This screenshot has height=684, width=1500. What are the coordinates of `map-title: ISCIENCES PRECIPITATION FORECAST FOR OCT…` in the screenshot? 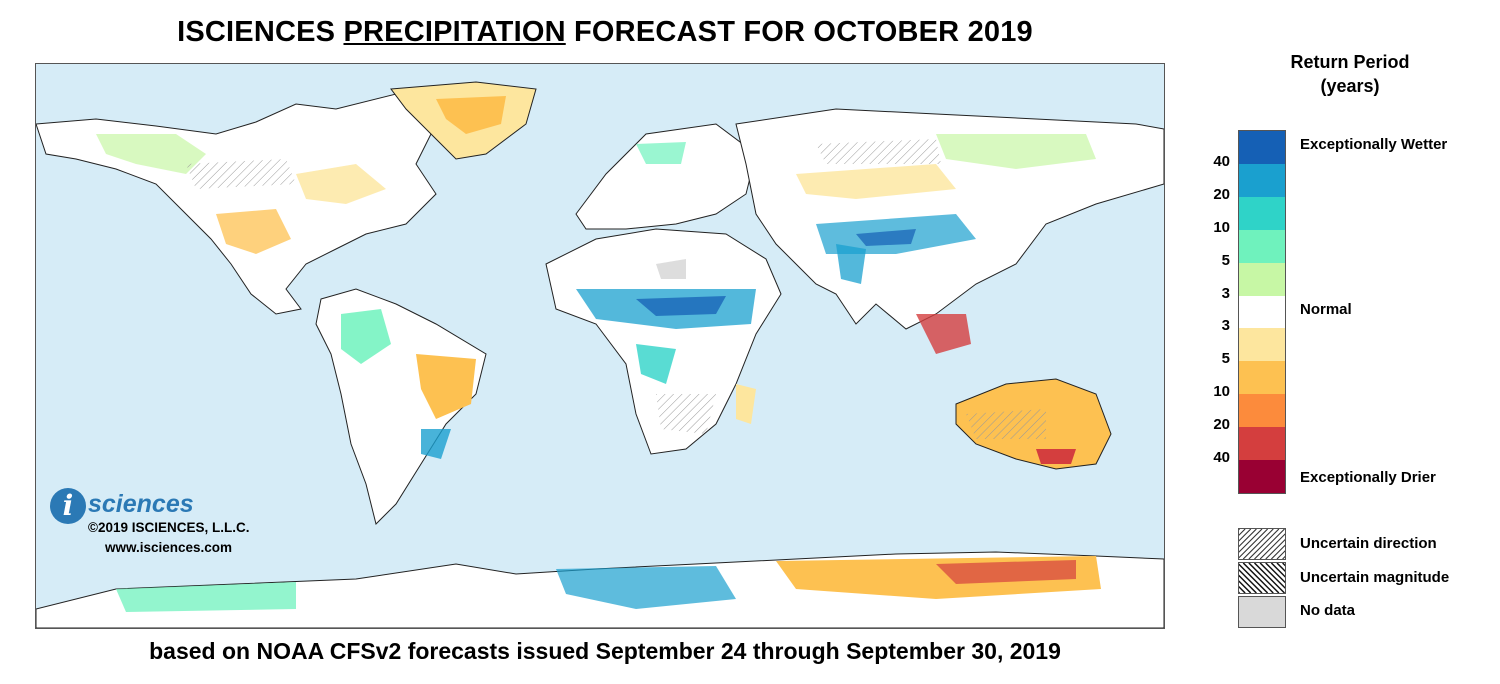 It's located at (605, 32).